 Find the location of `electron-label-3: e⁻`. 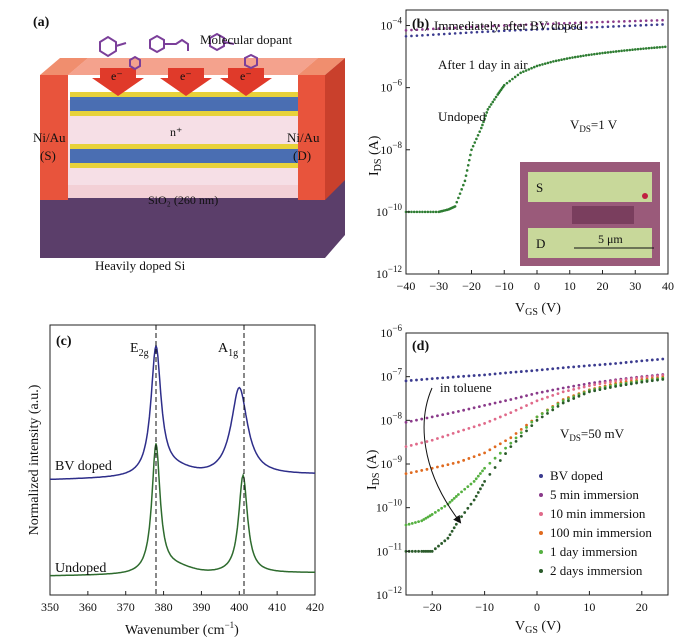

electron-label-3: e⁻ is located at coordinates (246, 76).